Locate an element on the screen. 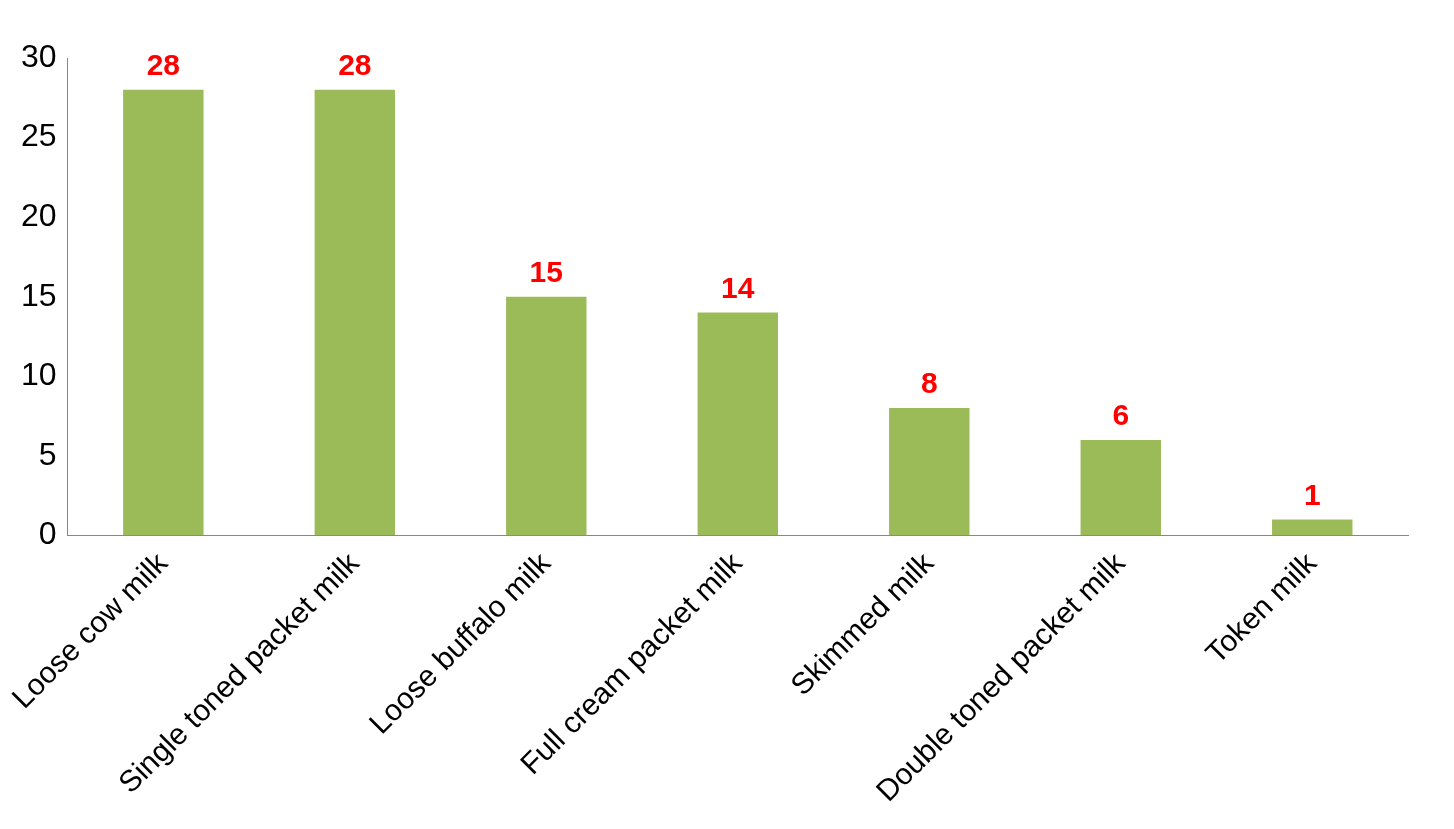 The height and width of the screenshot is (829, 1454). y-tick-label: 15 is located at coordinates (39, 294).